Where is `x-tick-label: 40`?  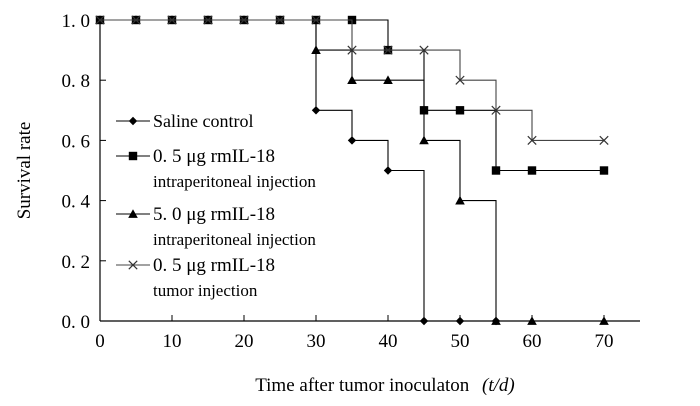
x-tick-label: 40 is located at coordinates (388, 341).